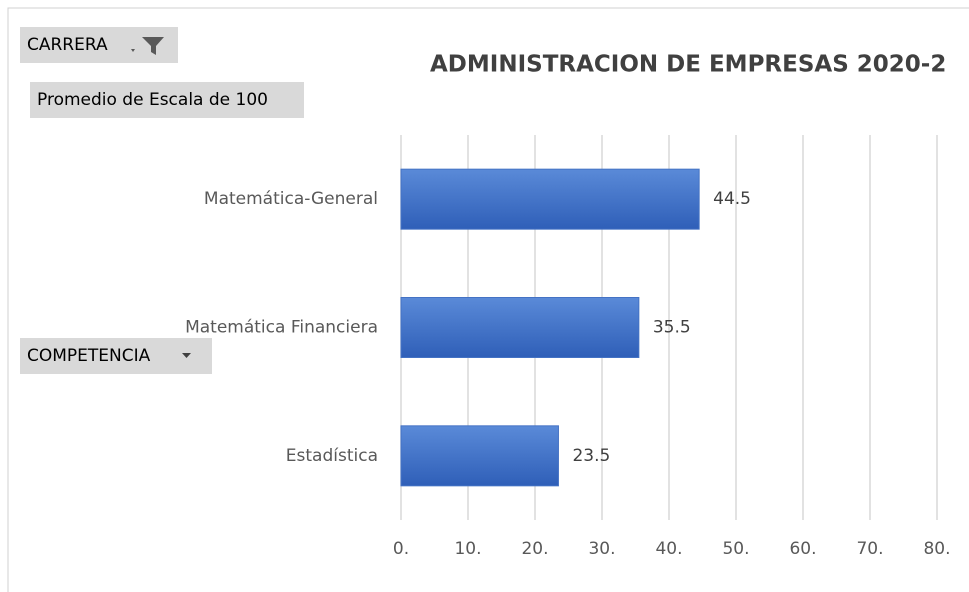 This screenshot has width=969, height=592. I want to click on data-label: 35.5, so click(672, 328).